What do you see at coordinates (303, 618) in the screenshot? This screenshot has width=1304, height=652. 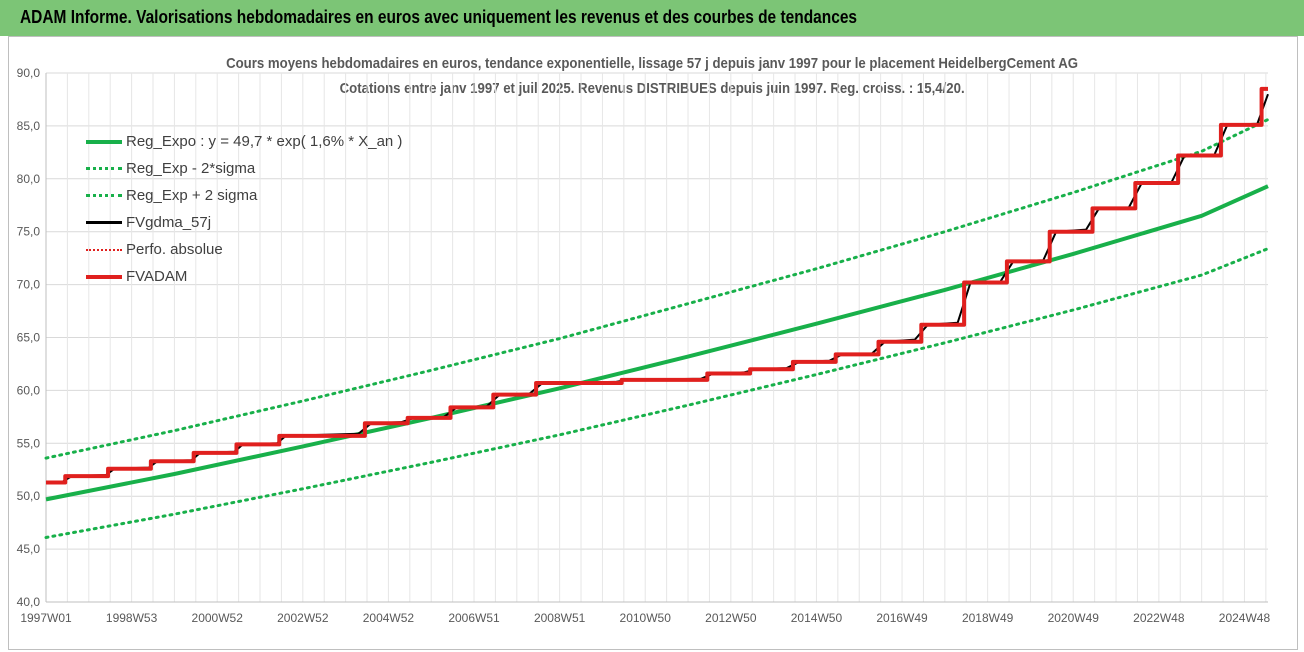 I see `x-tick-label: 2002W52` at bounding box center [303, 618].